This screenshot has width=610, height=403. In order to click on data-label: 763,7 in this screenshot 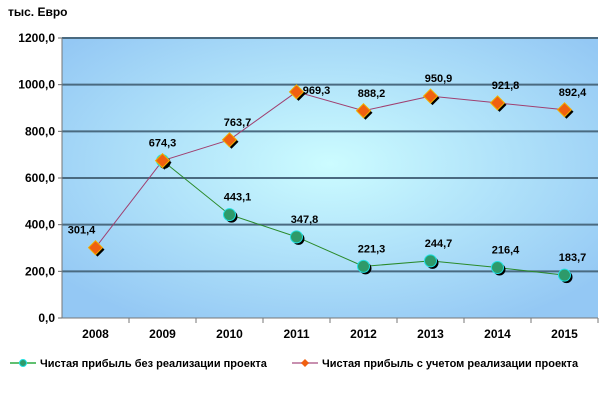, I will do `click(238, 123)`.